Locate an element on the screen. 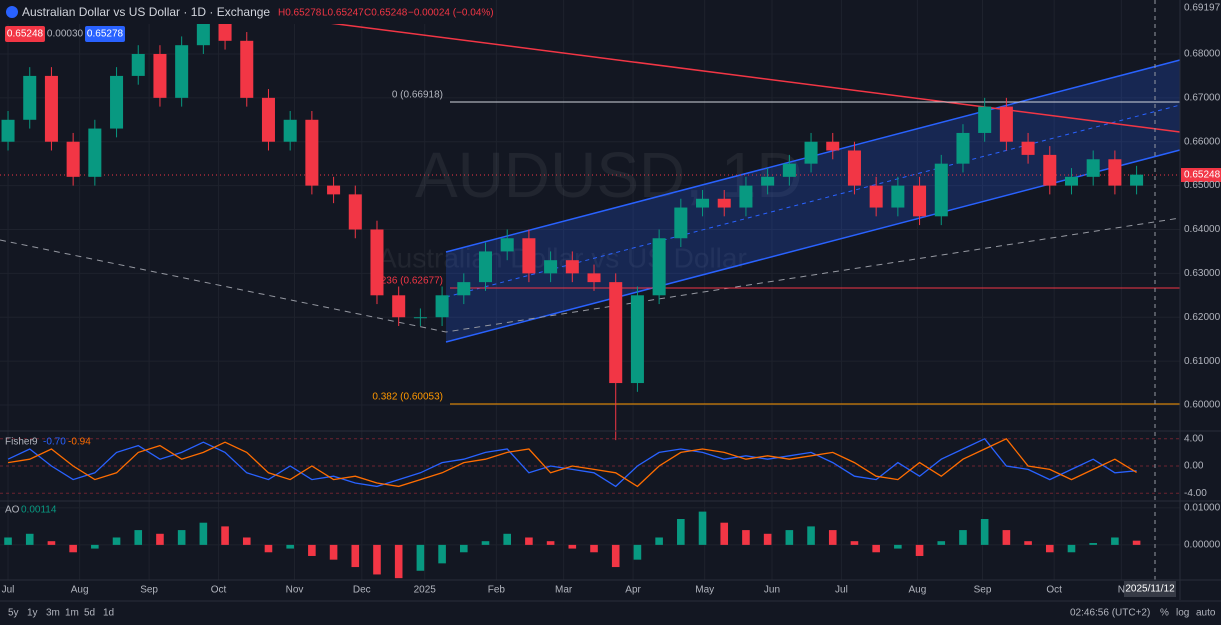  range-button: 5y is located at coordinates (13, 613).